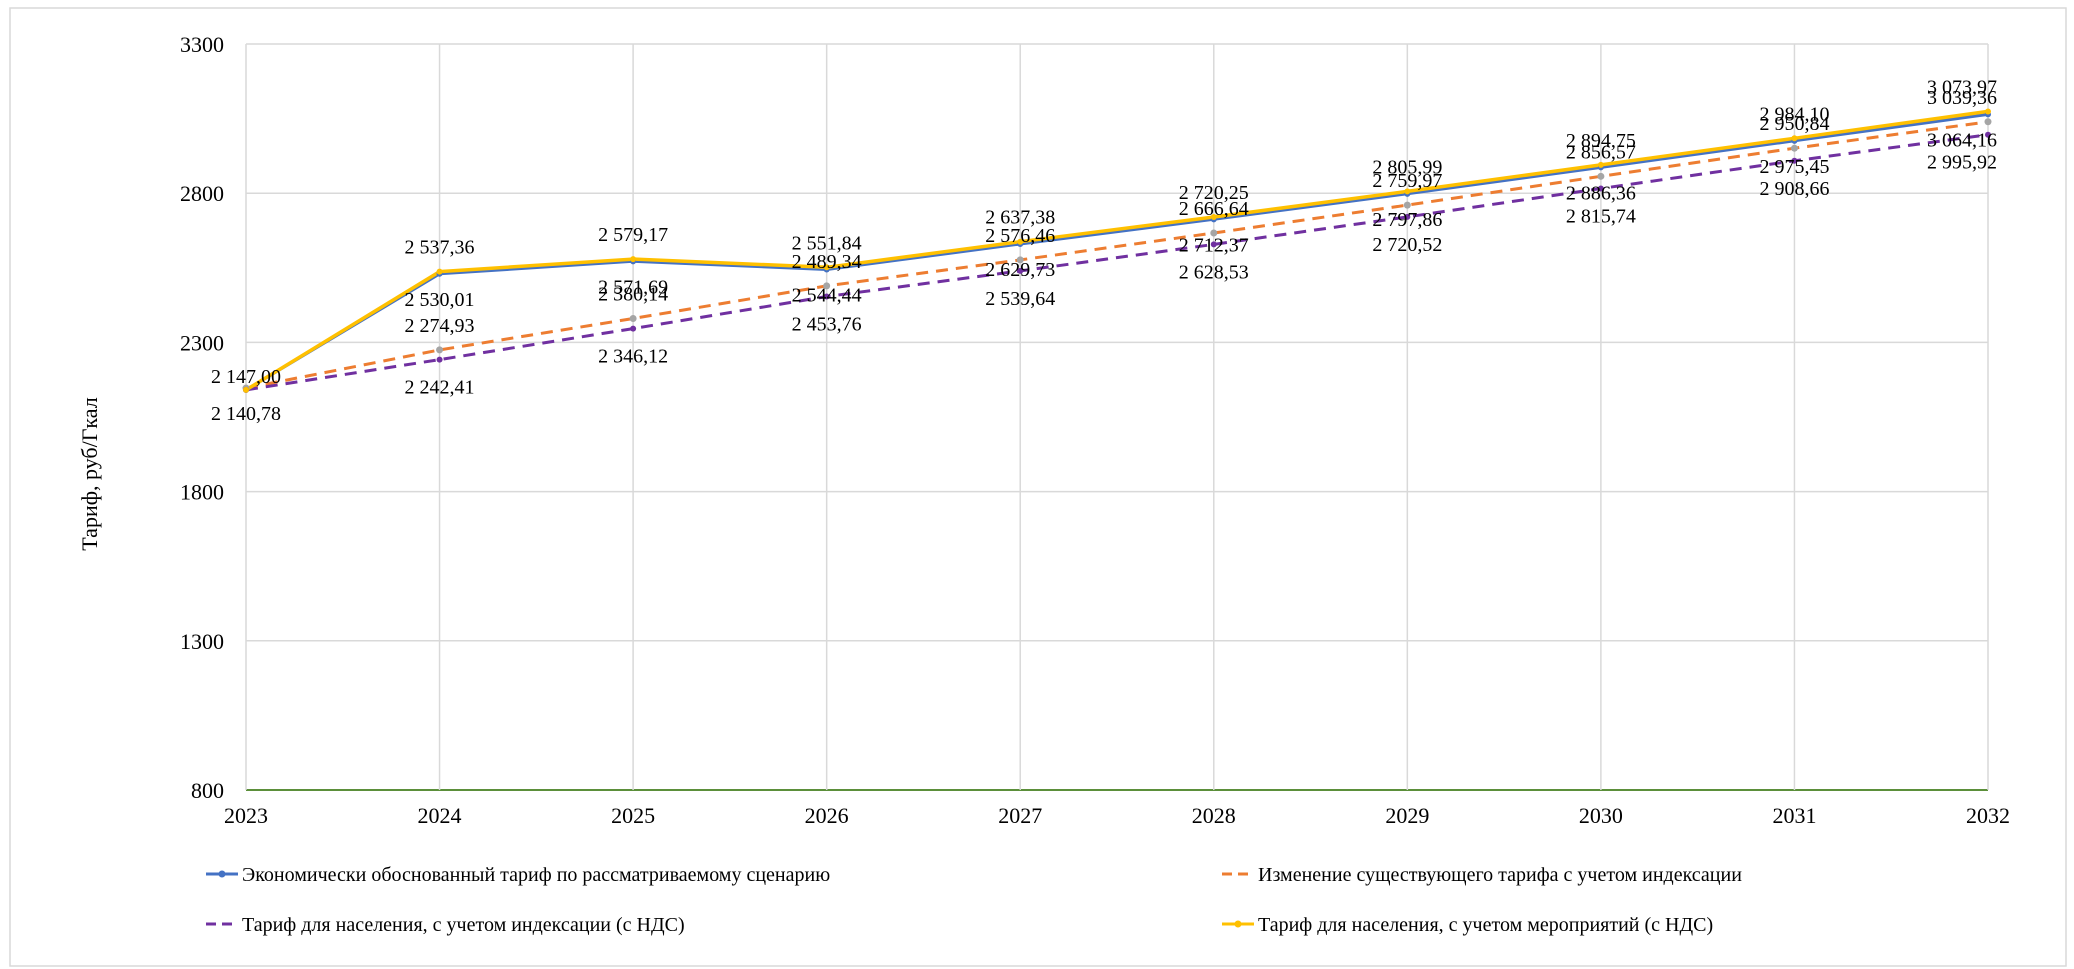  Describe the element at coordinates (827, 262) in the screenshot. I see `series-2-data-label: 2 489,34` at that location.